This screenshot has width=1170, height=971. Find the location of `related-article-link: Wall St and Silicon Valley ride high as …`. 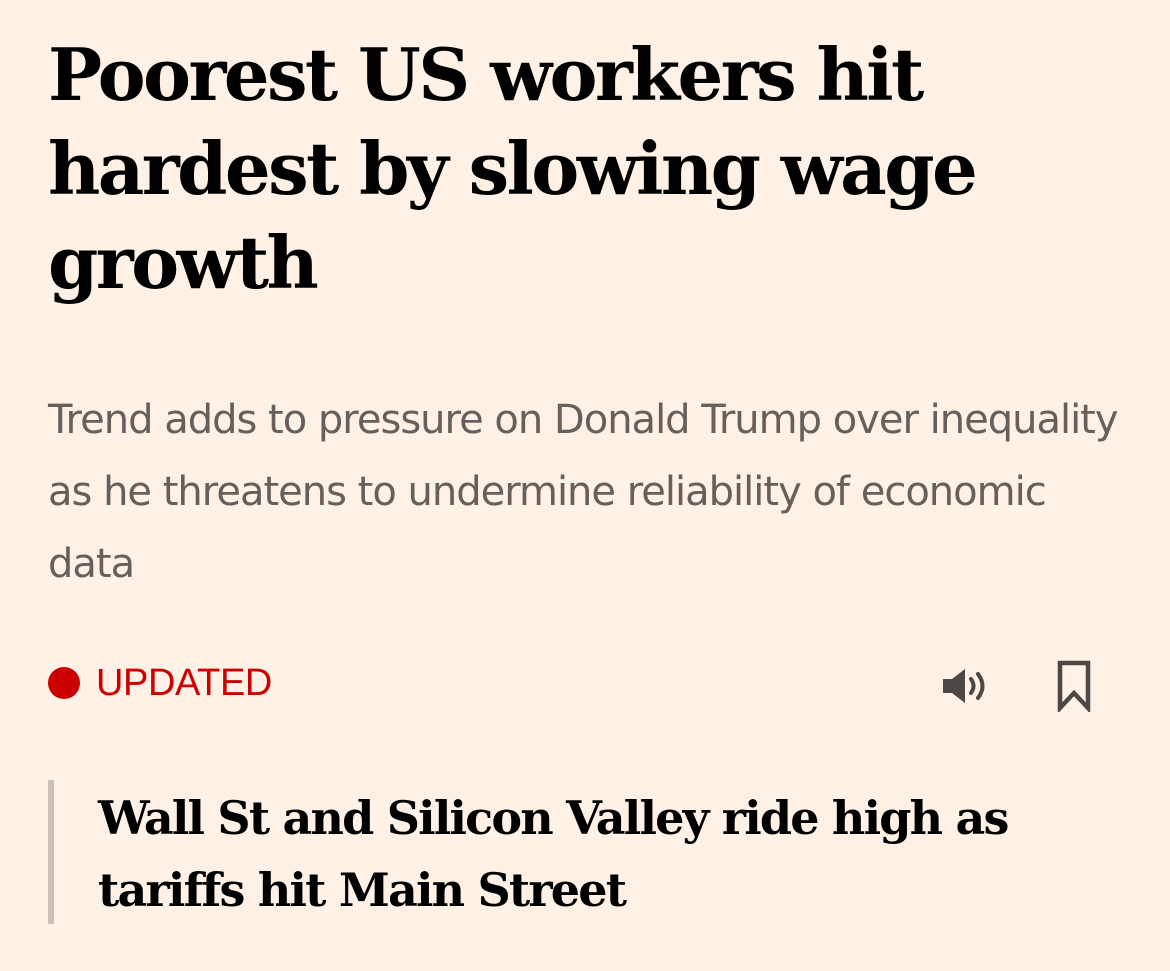

related-article-link: Wall St and Silicon Valley ride high as … is located at coordinates (553, 854).